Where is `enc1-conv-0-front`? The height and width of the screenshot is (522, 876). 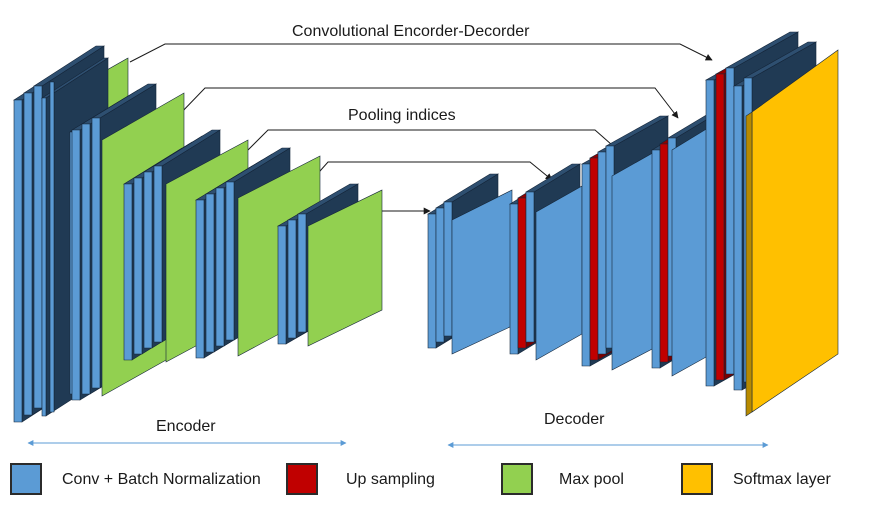 enc1-conv-0-front is located at coordinates (18, 261).